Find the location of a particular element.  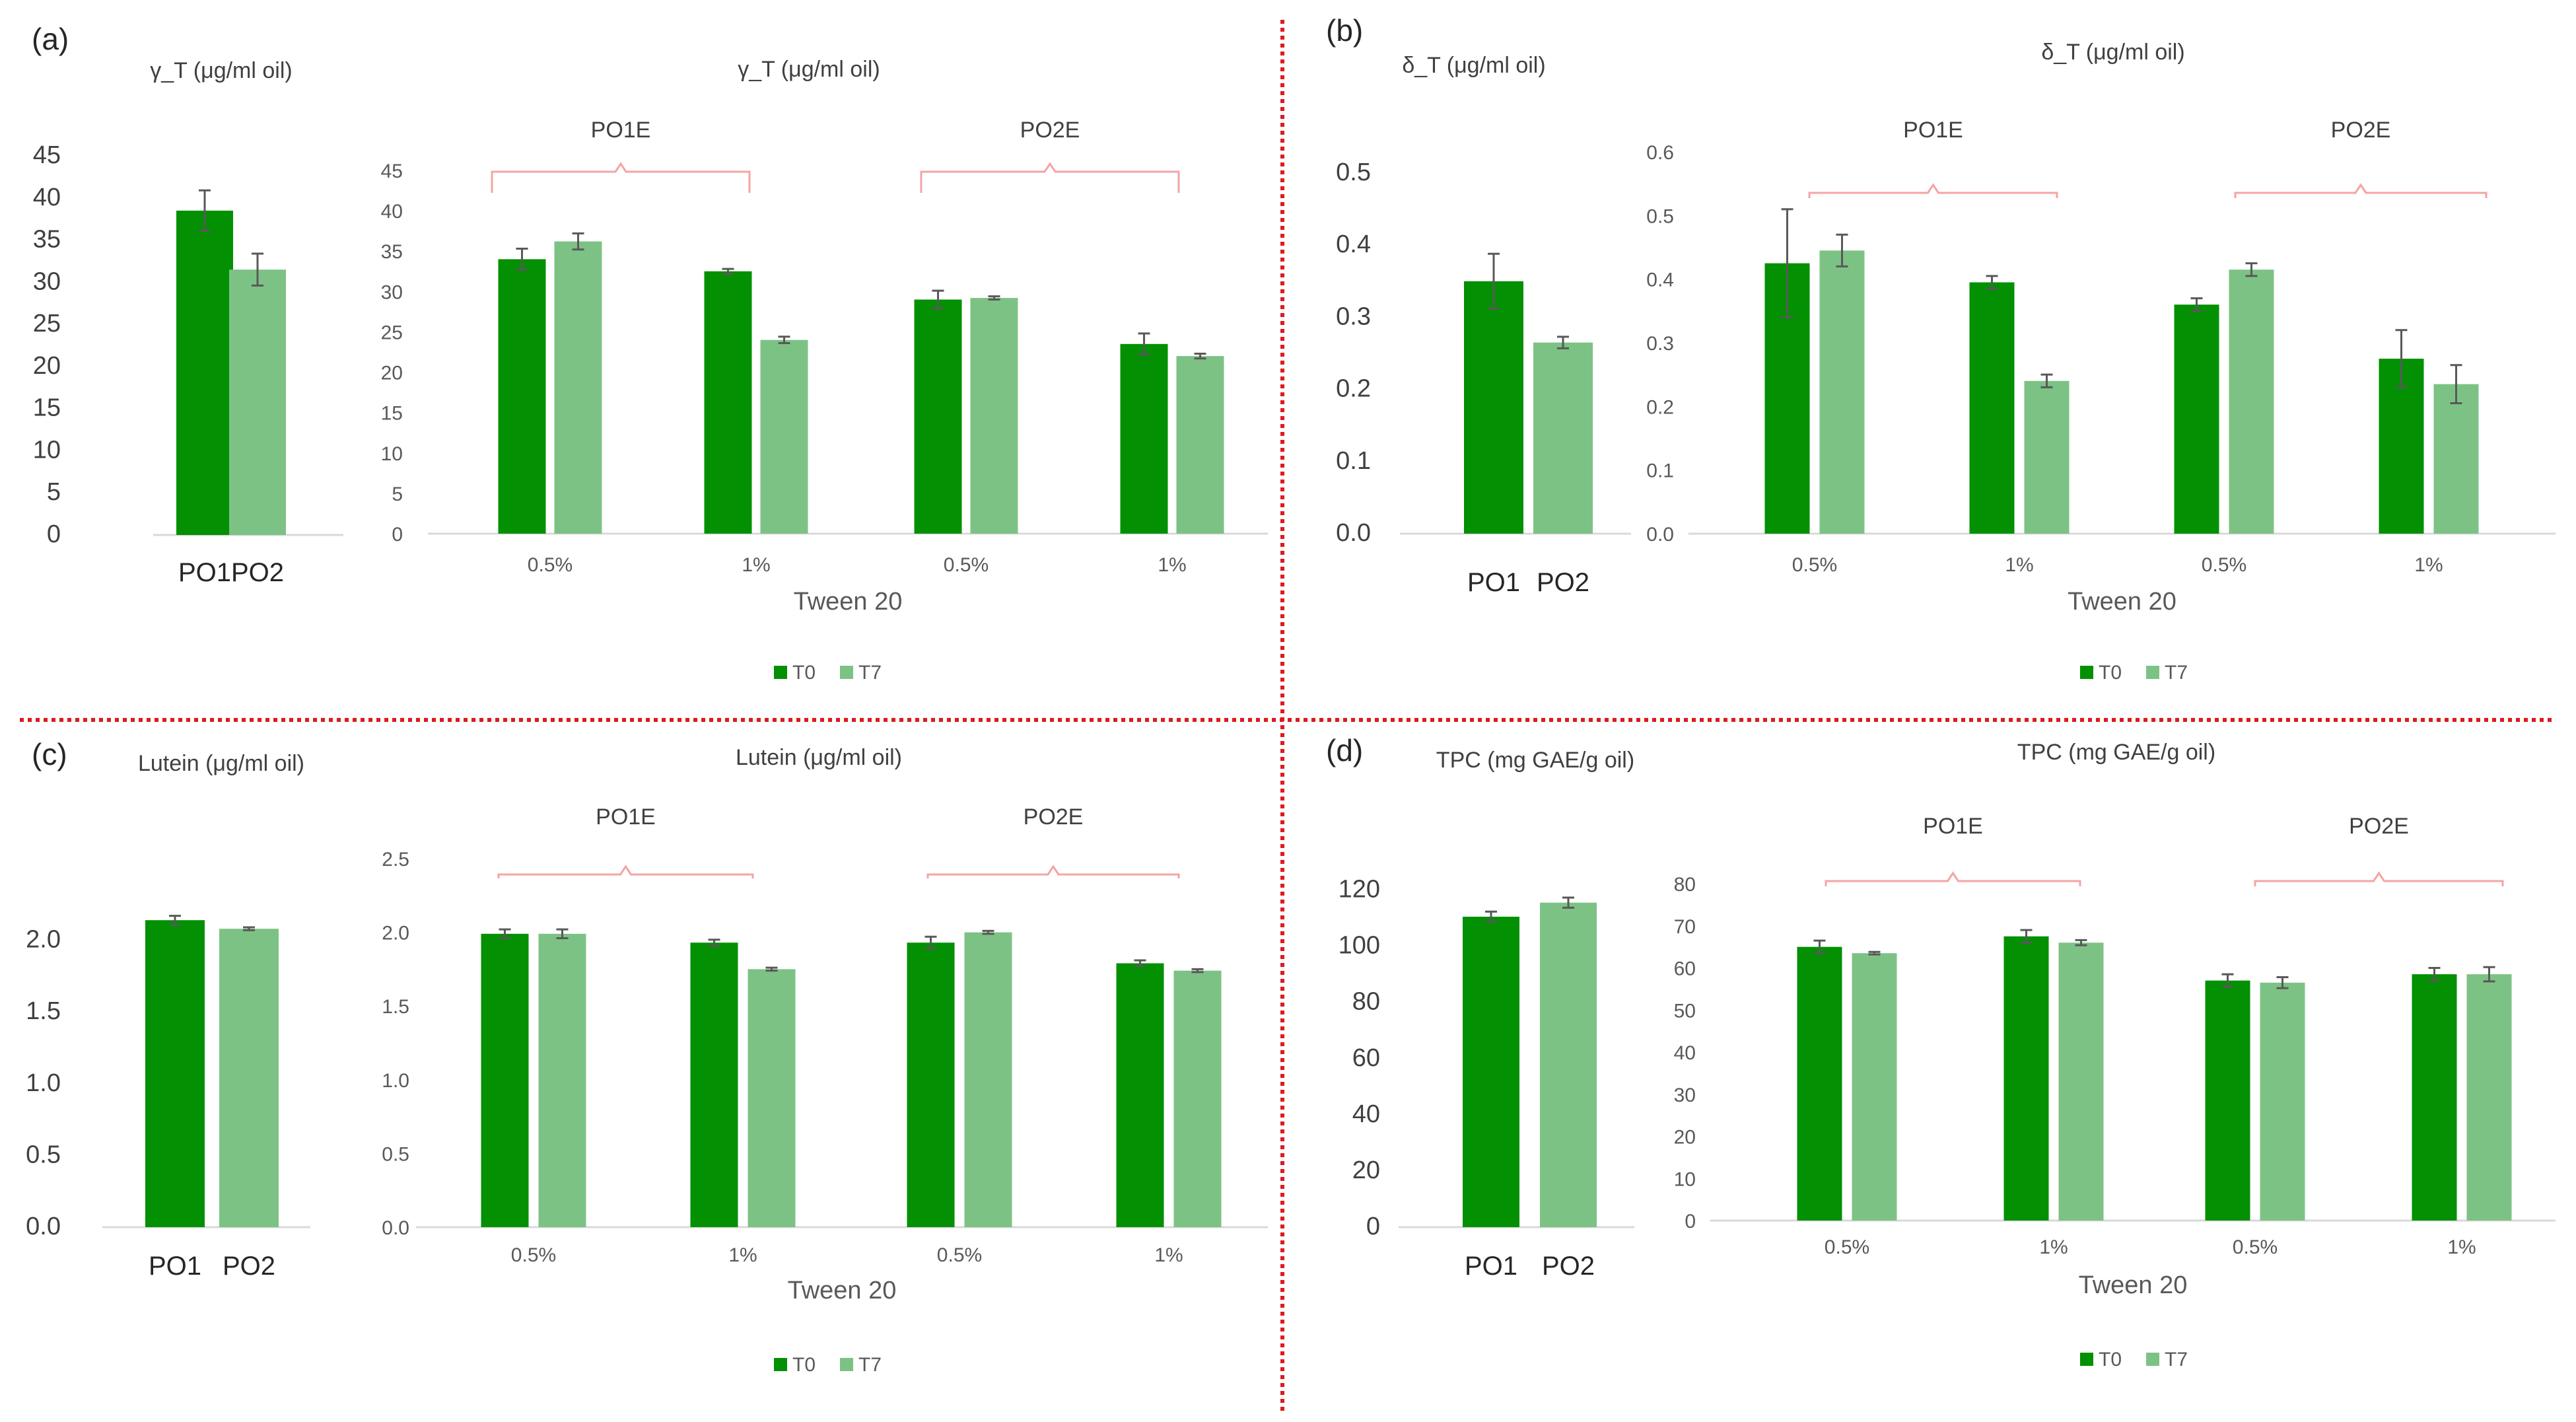

chart-title: γ_T (μg/ml oil) is located at coordinates (809, 69).